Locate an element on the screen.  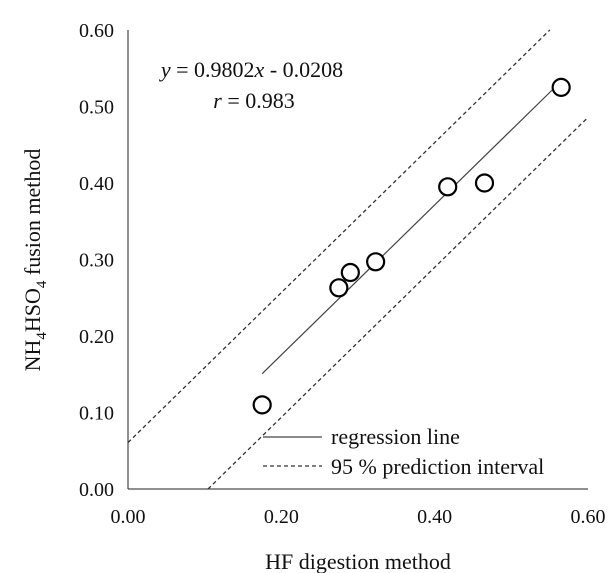
x-tick-labels: 0.00 0.20 0.40 0.60 is located at coordinates (358, 517).